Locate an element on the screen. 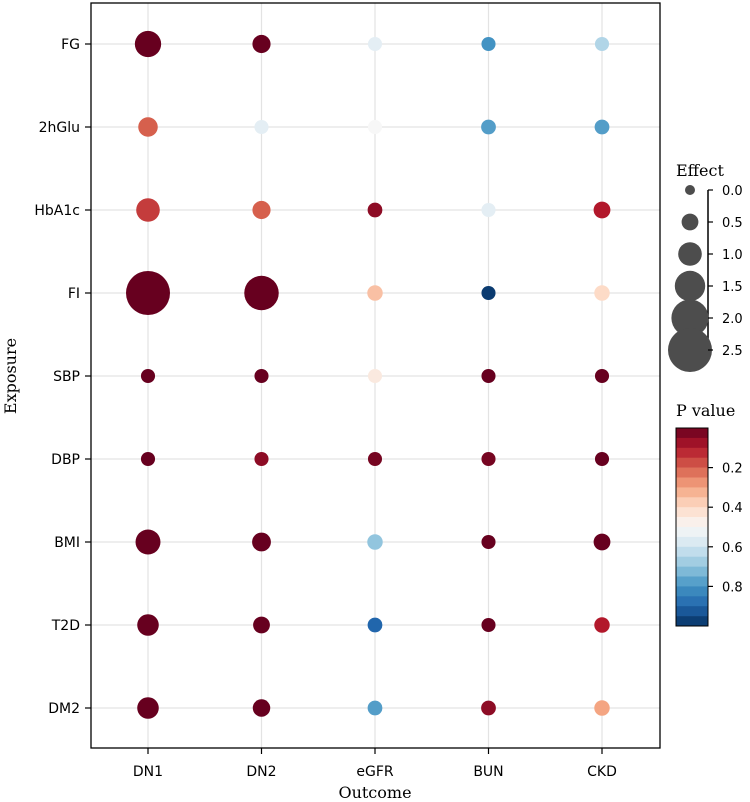 This screenshot has width=750, height=802. bubble-sbp-ckd is located at coordinates (602, 376).